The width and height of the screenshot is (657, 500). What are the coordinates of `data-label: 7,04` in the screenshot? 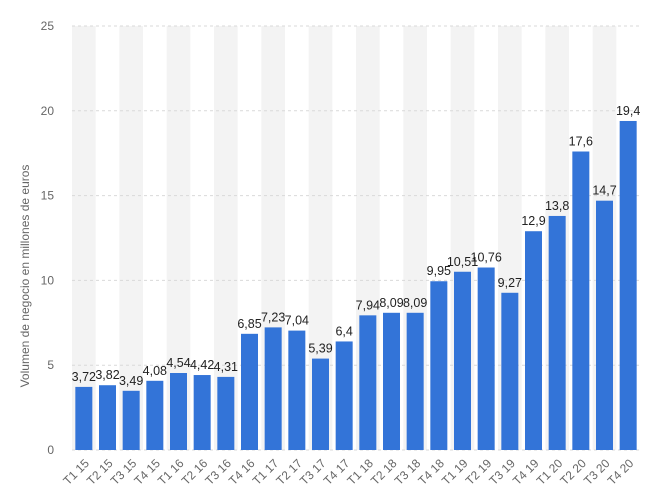 It's located at (297, 321).